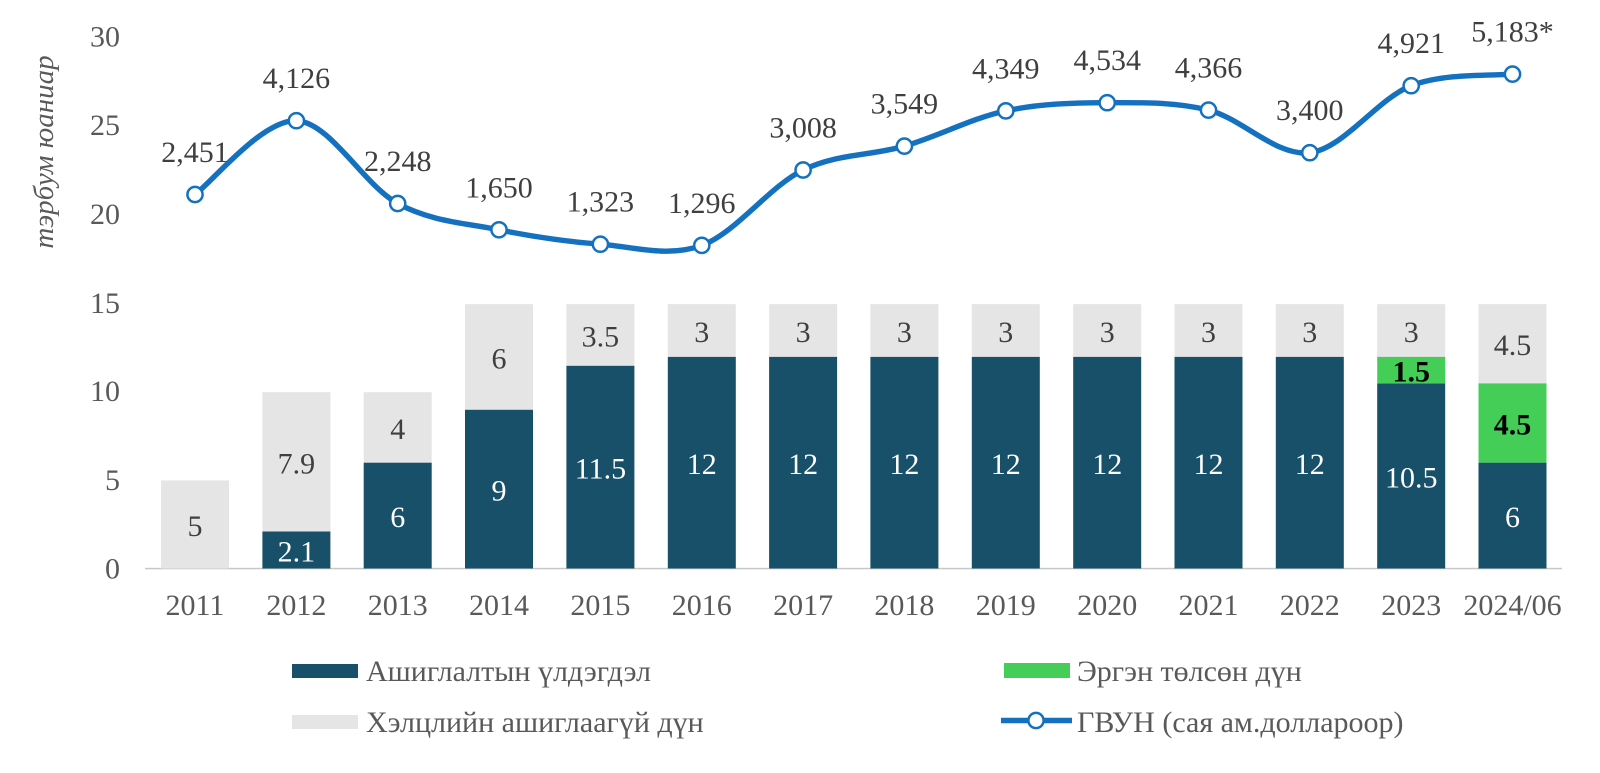  Describe the element at coordinates (601, 202) in the screenshot. I see `svg-text: 1,323` at that location.